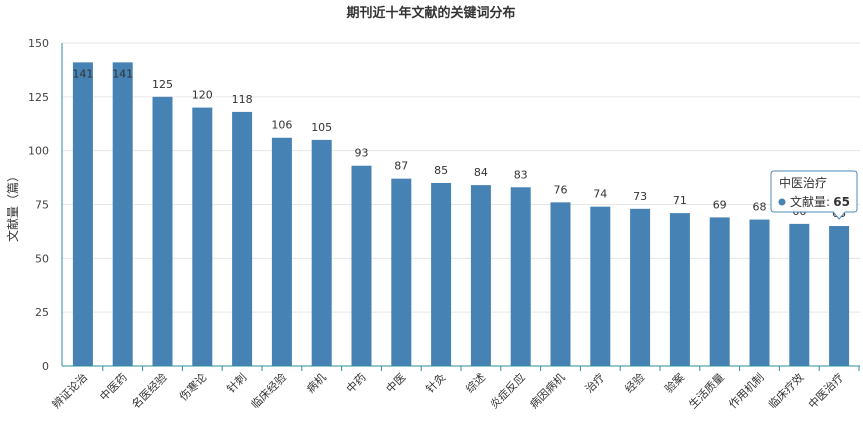 The image size is (863, 434). Describe the element at coordinates (435, 382) in the screenshot. I see `x-tick-label: 针灸` at that location.